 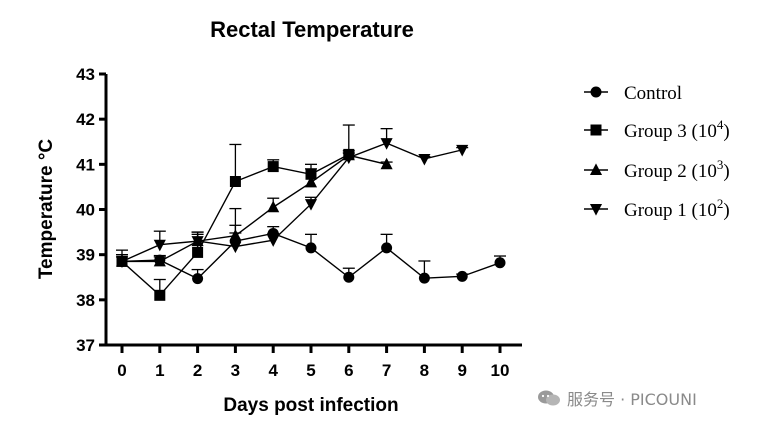 What do you see at coordinates (386, 370) in the screenshot?
I see `x-tick-label: 7` at bounding box center [386, 370].